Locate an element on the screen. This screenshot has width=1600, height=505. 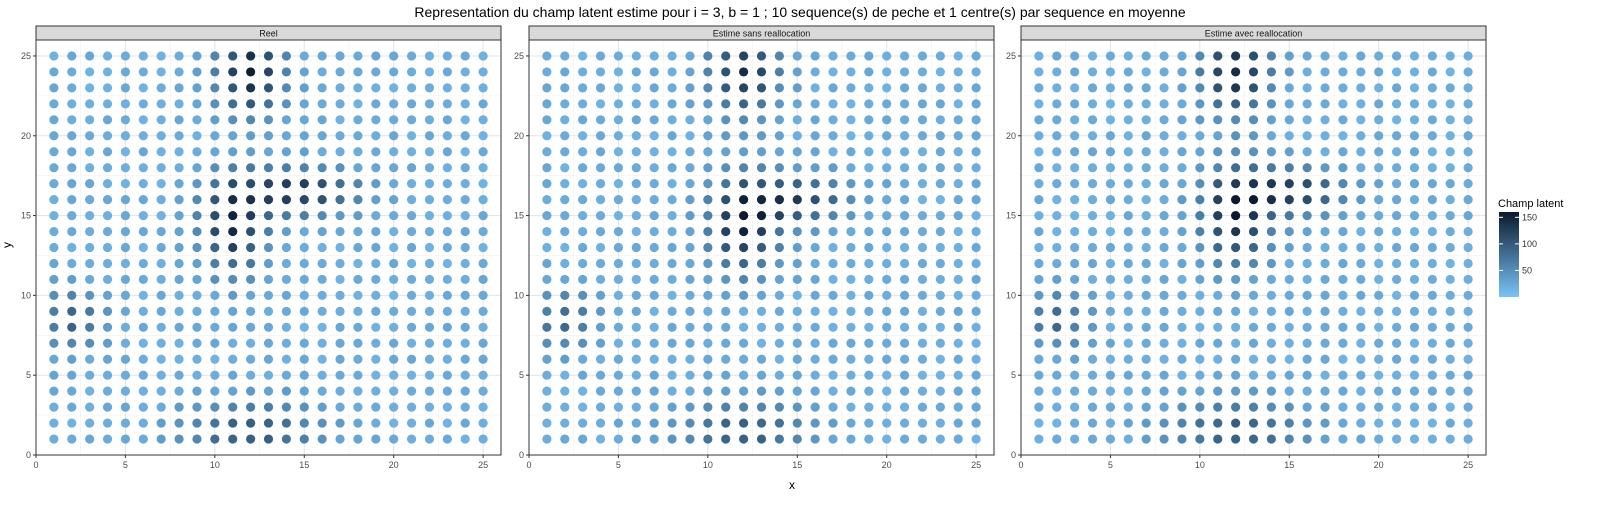
y-tick-label: 20 is located at coordinates (1011, 136).